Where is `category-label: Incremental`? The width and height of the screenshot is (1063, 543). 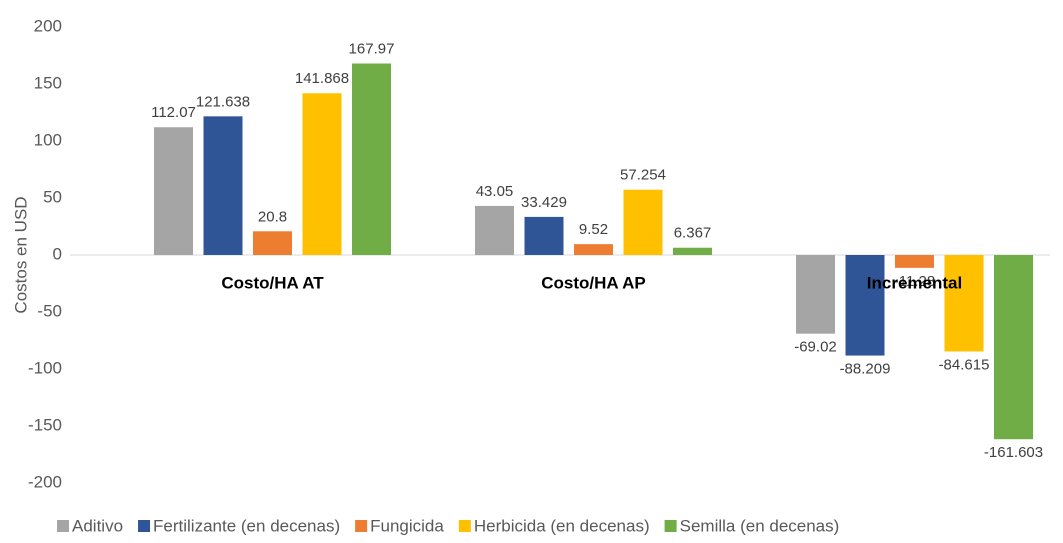 category-label: Incremental is located at coordinates (914, 282).